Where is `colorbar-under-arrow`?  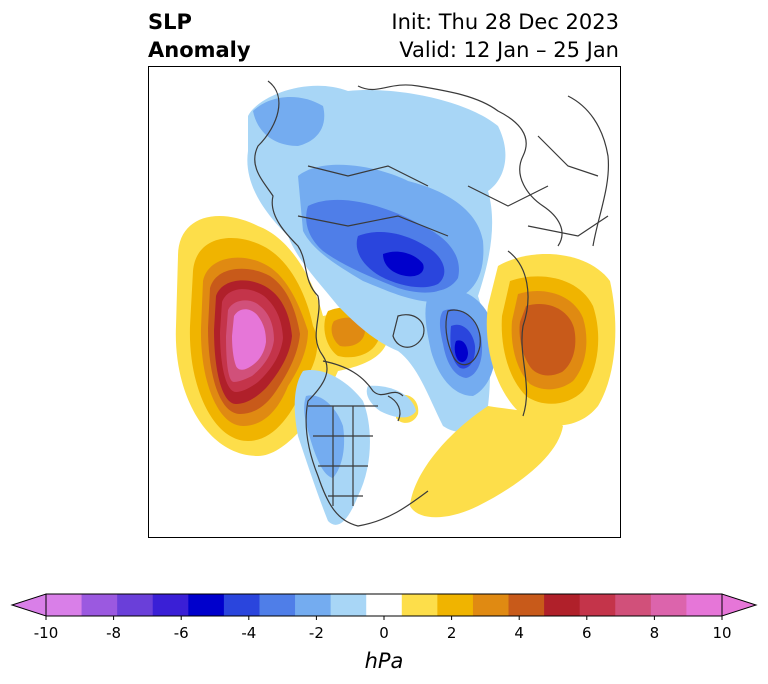
colorbar-under-arrow is located at coordinates (28, 605).